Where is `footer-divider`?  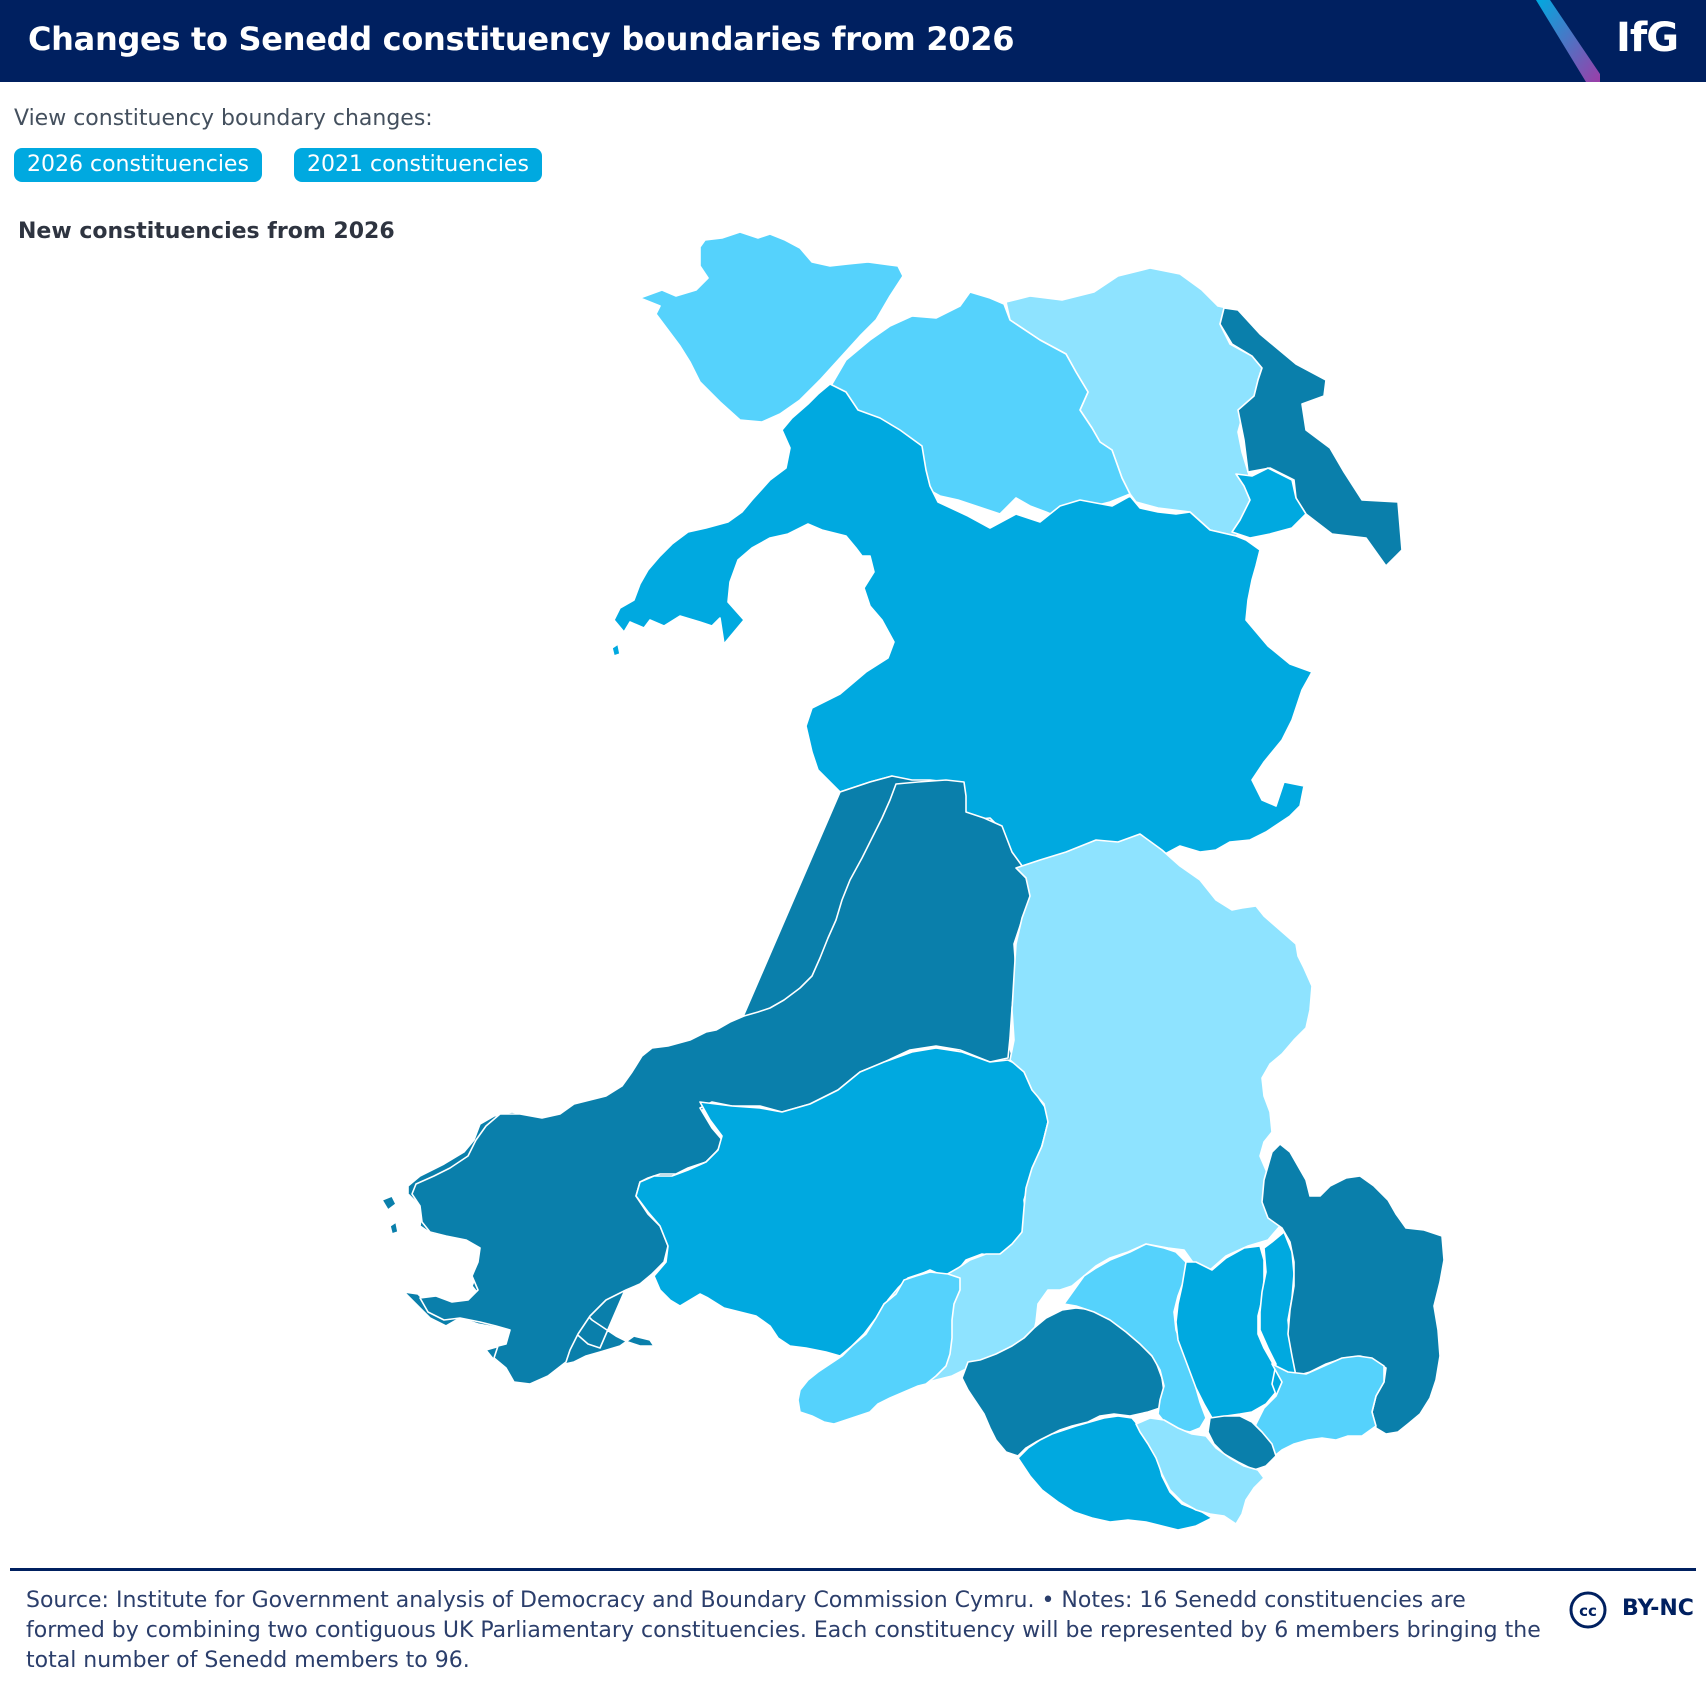
footer-divider is located at coordinates (853, 1569).